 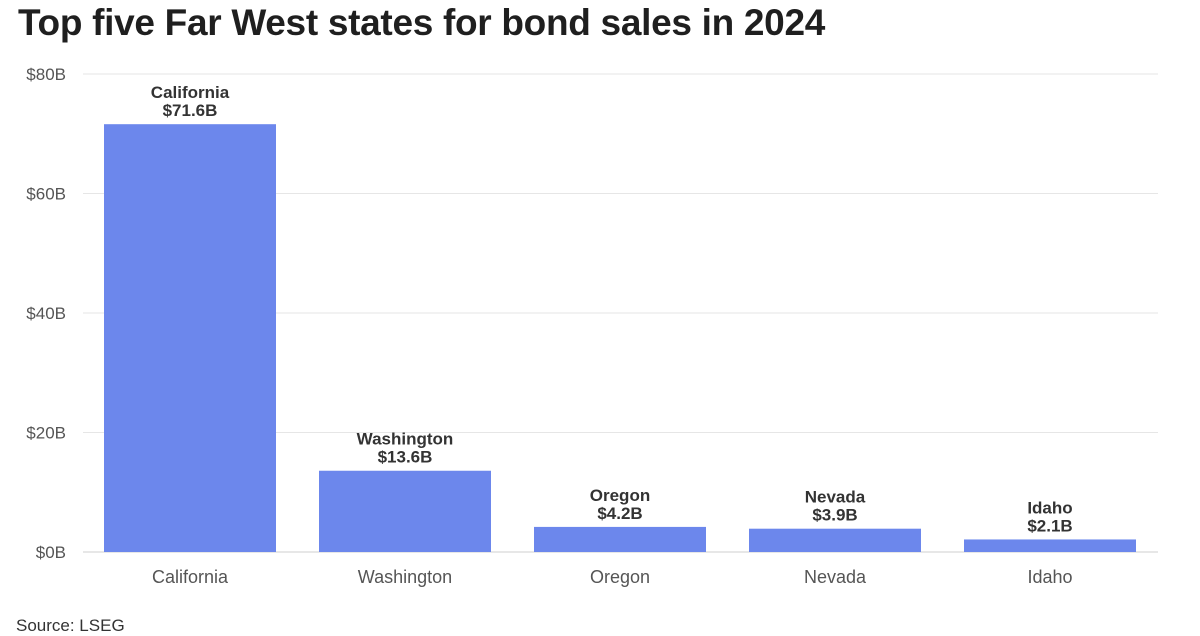 What do you see at coordinates (190, 110) in the screenshot?
I see `data-label-value: $71.6B` at bounding box center [190, 110].